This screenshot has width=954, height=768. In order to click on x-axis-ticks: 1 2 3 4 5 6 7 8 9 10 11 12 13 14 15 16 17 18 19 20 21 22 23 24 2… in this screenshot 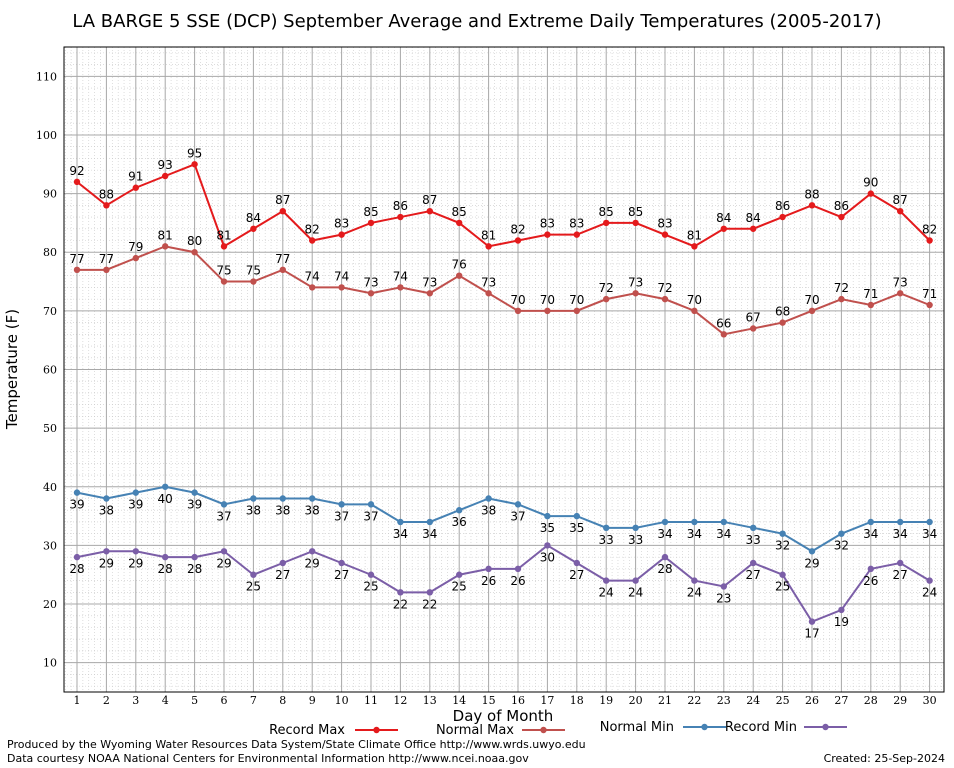, I will do `click(505, 700)`.